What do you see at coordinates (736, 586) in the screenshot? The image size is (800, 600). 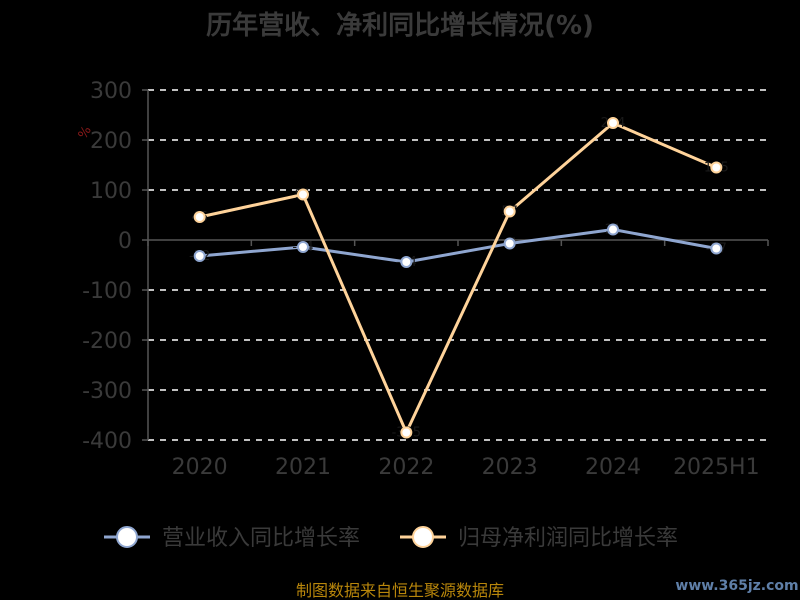 I see `watermark: www.365jz.com` at bounding box center [736, 586].